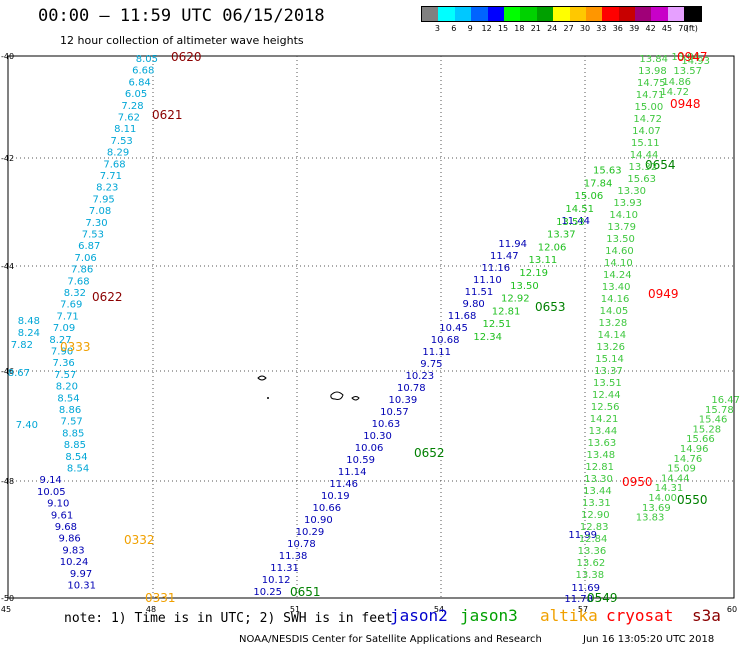  What do you see at coordinates (694, 449) in the screenshot?
I see `jason3-value: 14.96` at bounding box center [694, 449].